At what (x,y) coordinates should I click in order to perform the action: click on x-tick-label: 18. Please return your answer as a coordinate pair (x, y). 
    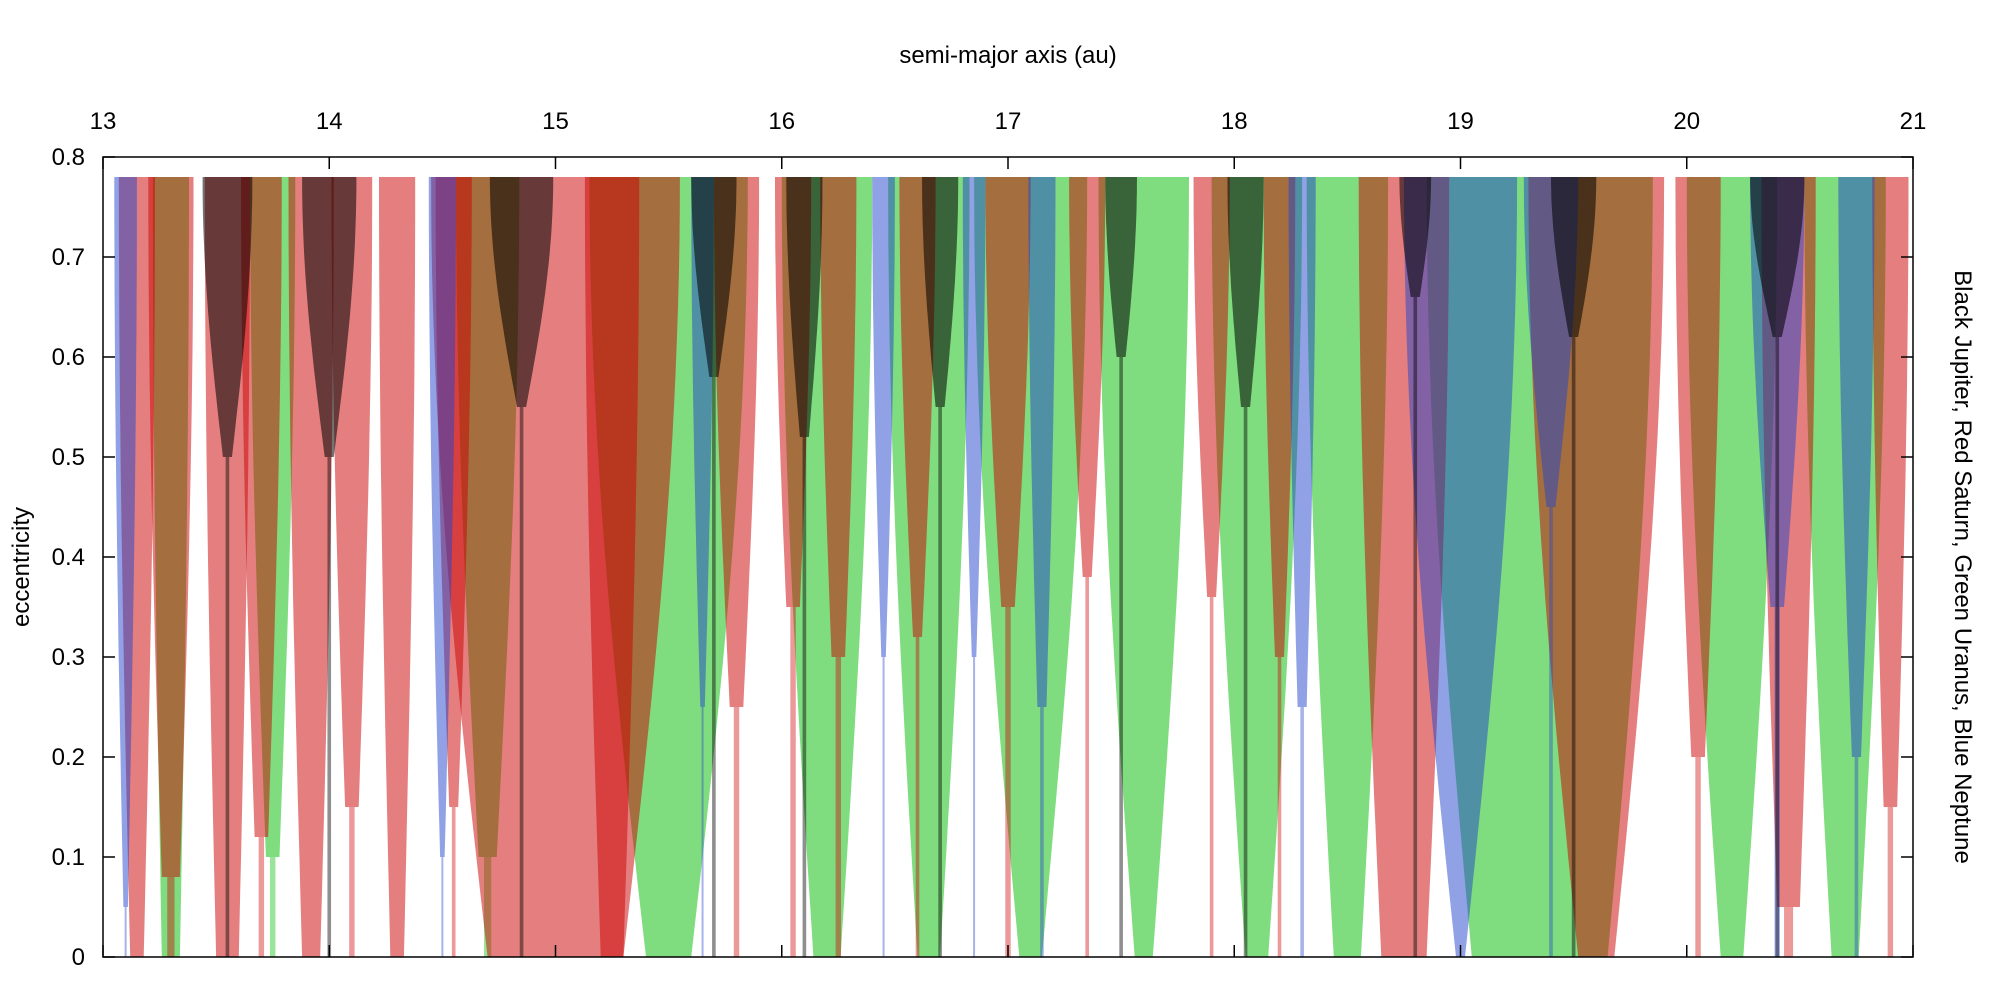
    Looking at the image, I should click on (1234, 121).